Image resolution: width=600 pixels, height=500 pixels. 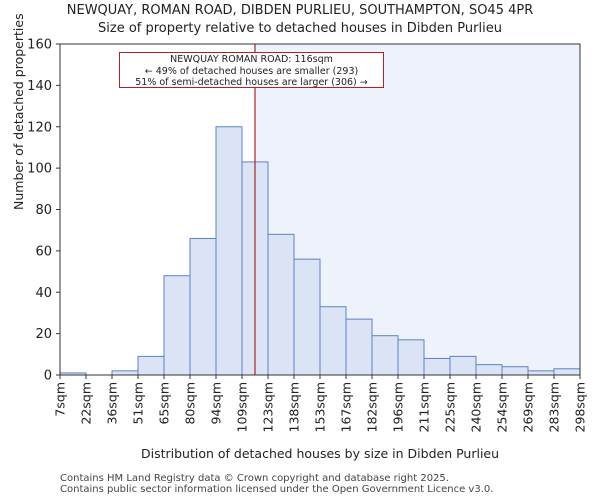 What do you see at coordinates (372, 407) in the screenshot?
I see `x-tick-label-182sqm: 182sqm` at bounding box center [372, 407].